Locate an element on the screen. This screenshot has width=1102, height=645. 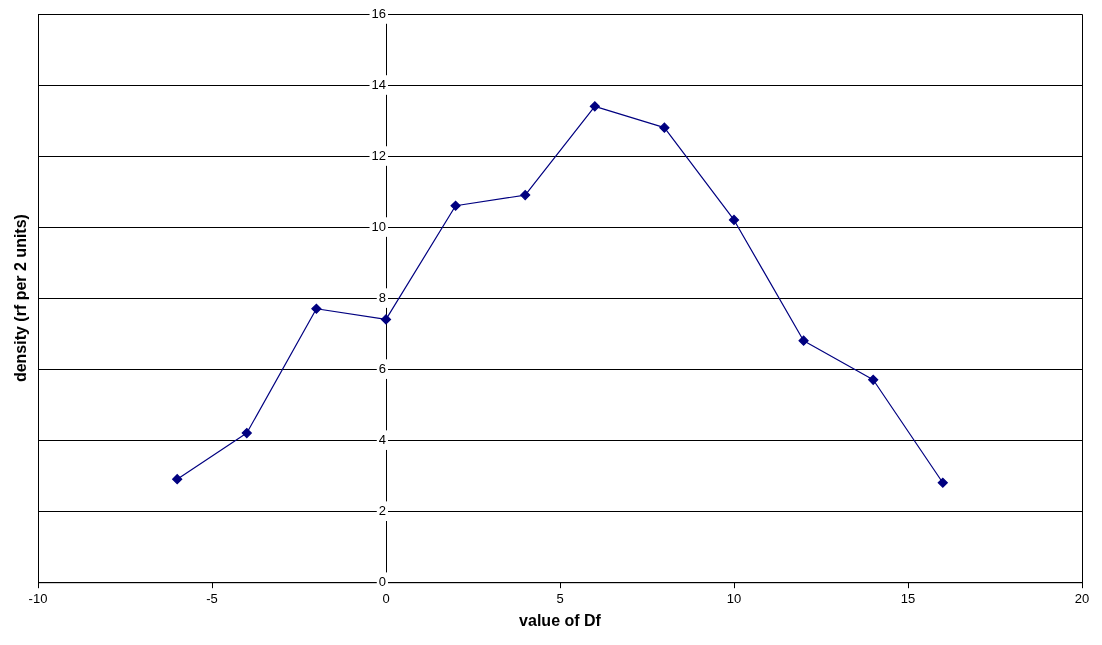
y-axis-title: density (rf per 2 units) is located at coordinates (21, 298).